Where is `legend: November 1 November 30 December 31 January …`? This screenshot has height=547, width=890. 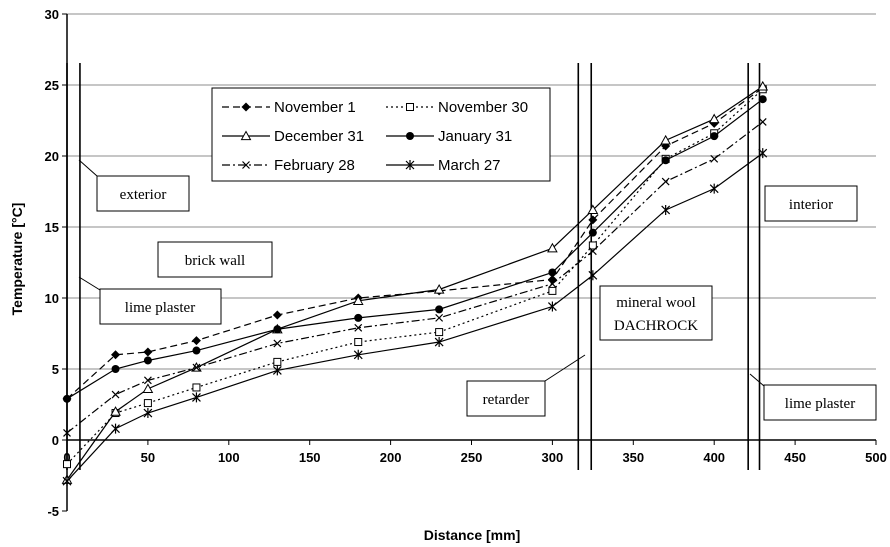
legend: November 1 November 30 December 31 January … is located at coordinates (381, 134).